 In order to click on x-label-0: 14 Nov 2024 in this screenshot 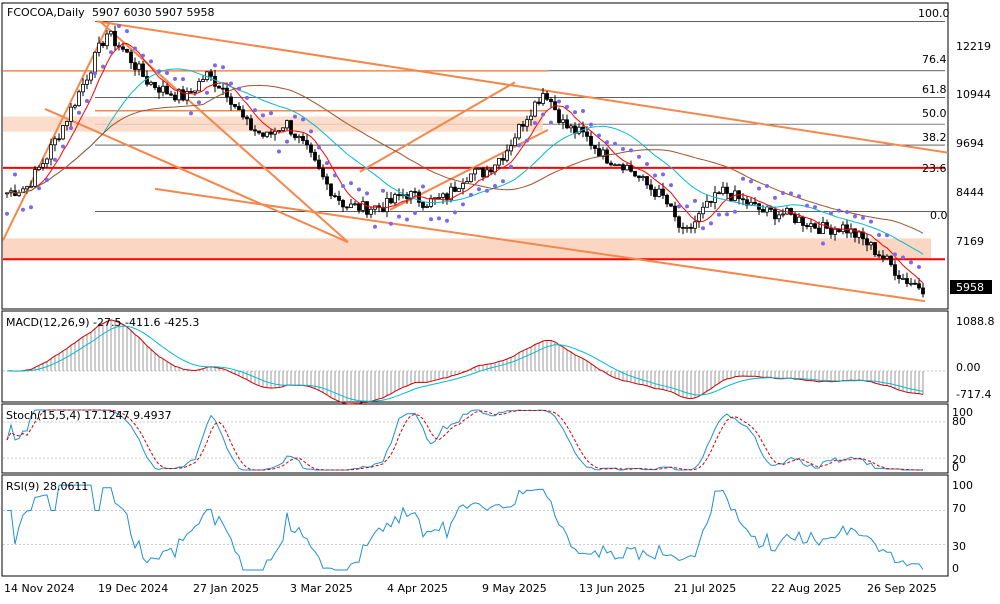, I will do `click(39, 588)`.